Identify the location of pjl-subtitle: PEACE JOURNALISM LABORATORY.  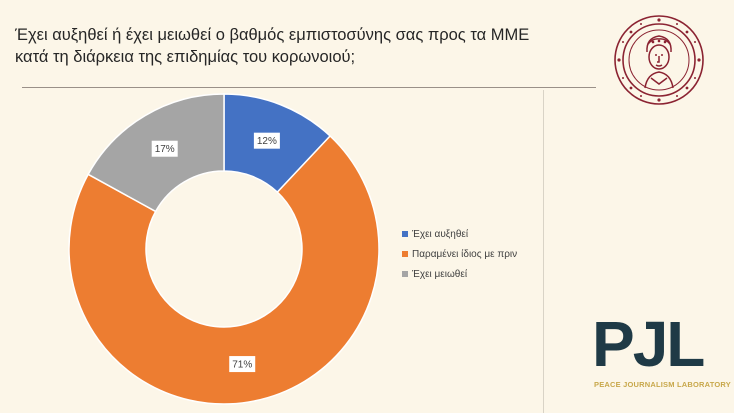
(662, 384).